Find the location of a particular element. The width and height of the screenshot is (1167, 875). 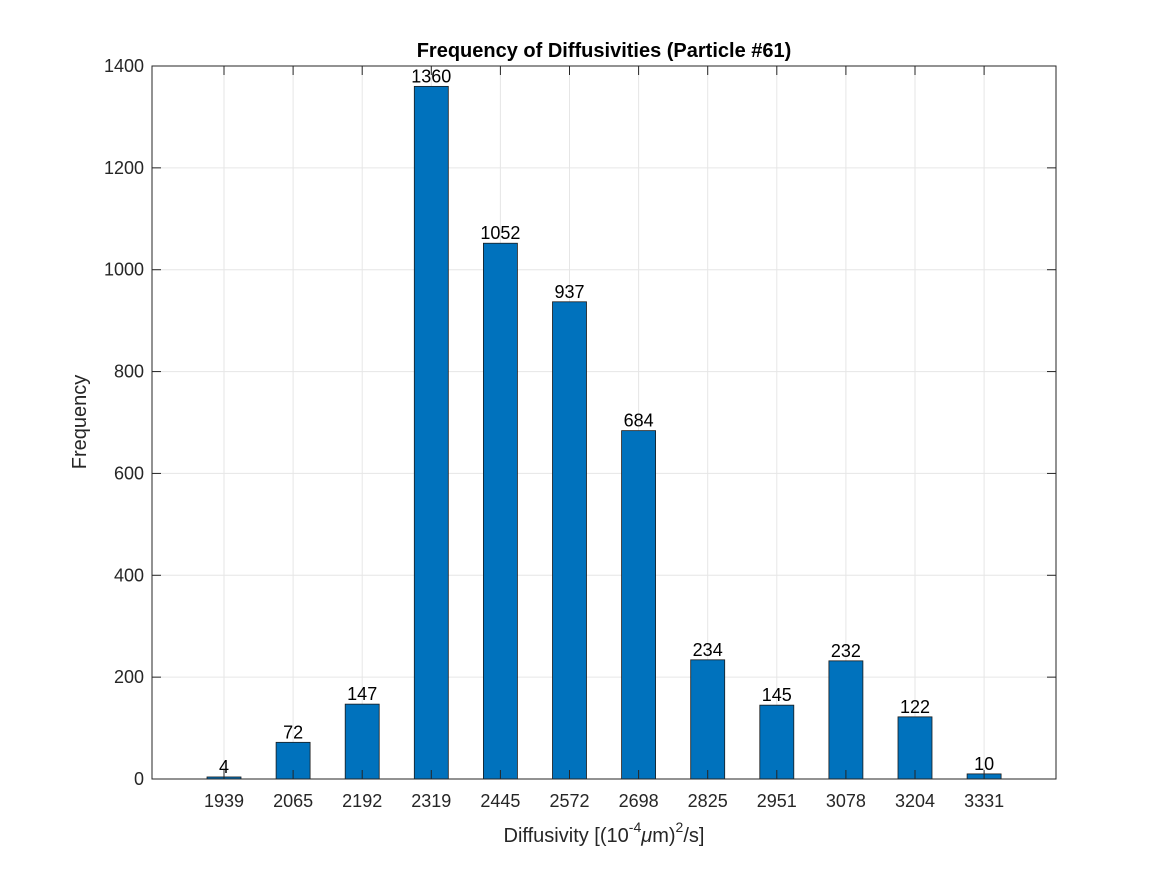

x-tick-label: 2445 is located at coordinates (500, 801).